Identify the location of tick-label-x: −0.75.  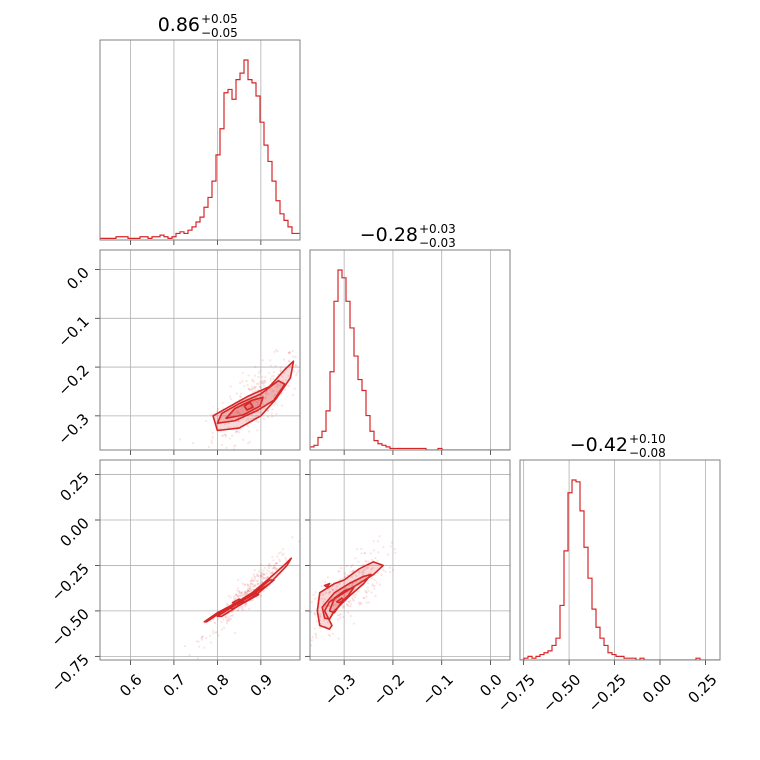
(516, 693).